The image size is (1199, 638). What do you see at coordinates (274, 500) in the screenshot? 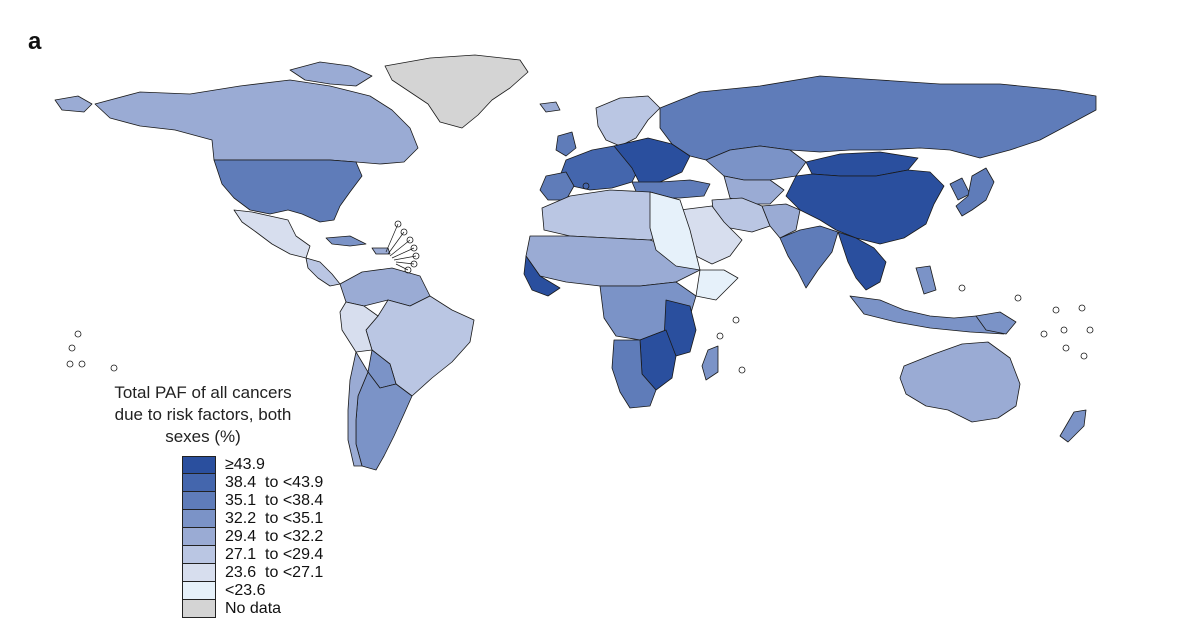
I see `legend-label: 35.1 to <38.4` at bounding box center [274, 500].